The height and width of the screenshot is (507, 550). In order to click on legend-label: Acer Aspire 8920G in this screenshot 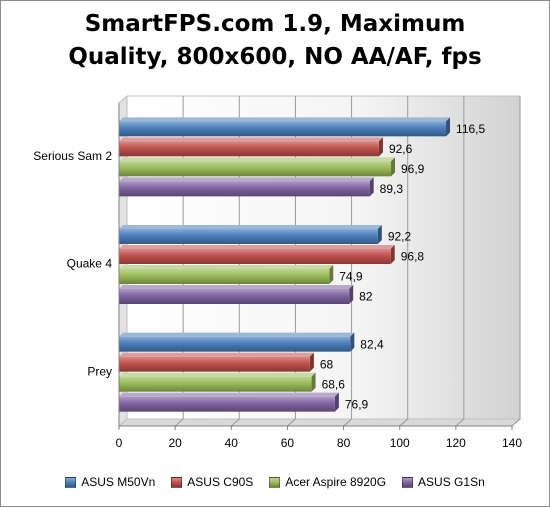, I will do `click(336, 482)`.